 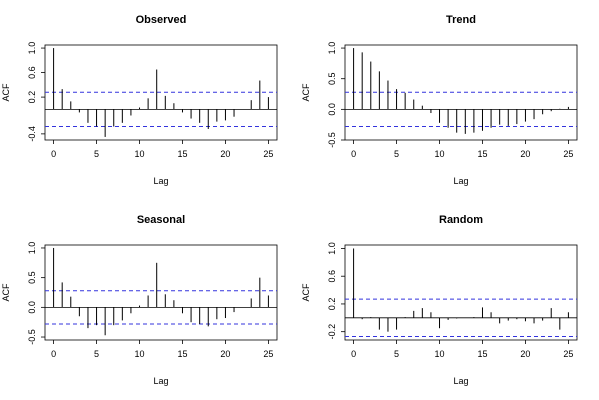 I want to click on panel-title: Seasonal, so click(x=161, y=220).